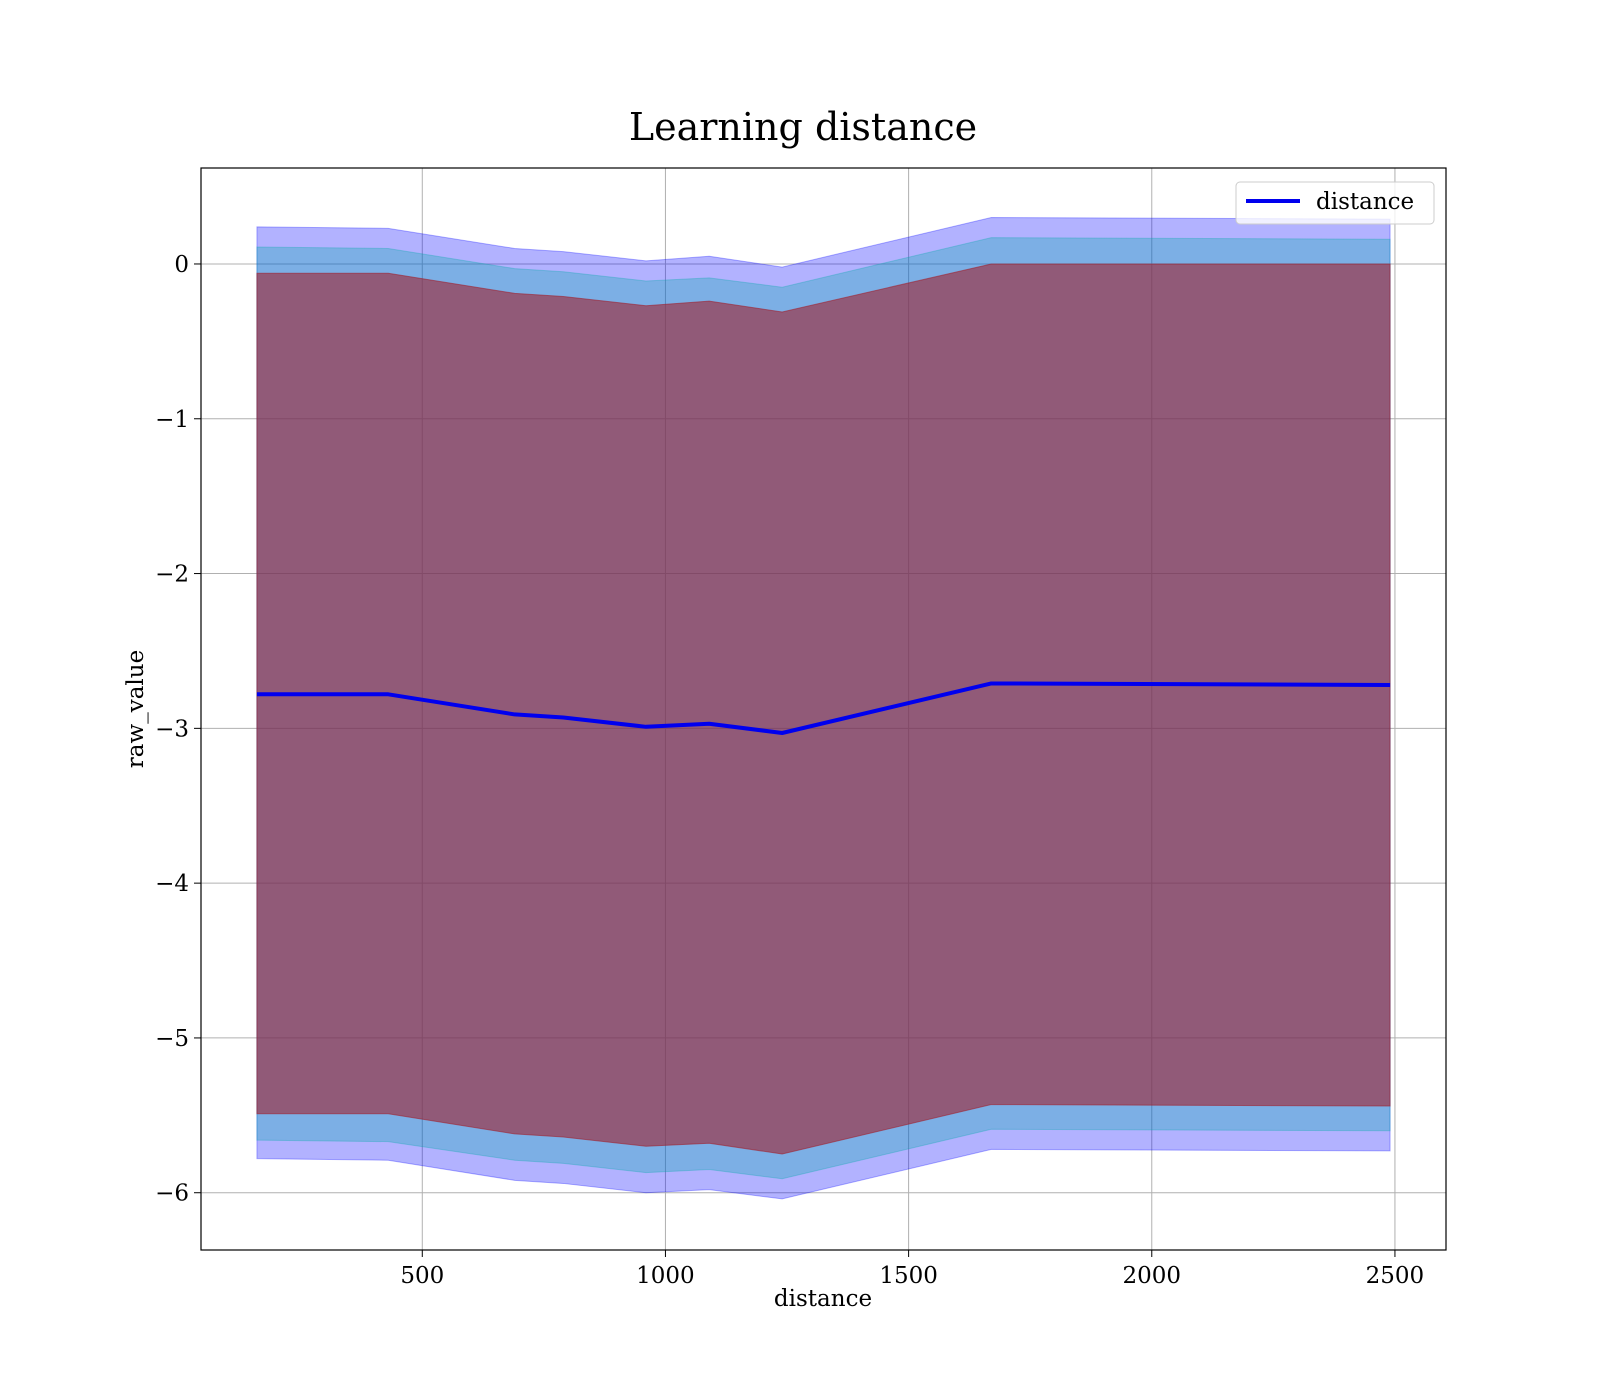 The height and width of the screenshot is (1400, 1600). What do you see at coordinates (172, 1194) in the screenshot?
I see `y-tick-label: −6` at bounding box center [172, 1194].